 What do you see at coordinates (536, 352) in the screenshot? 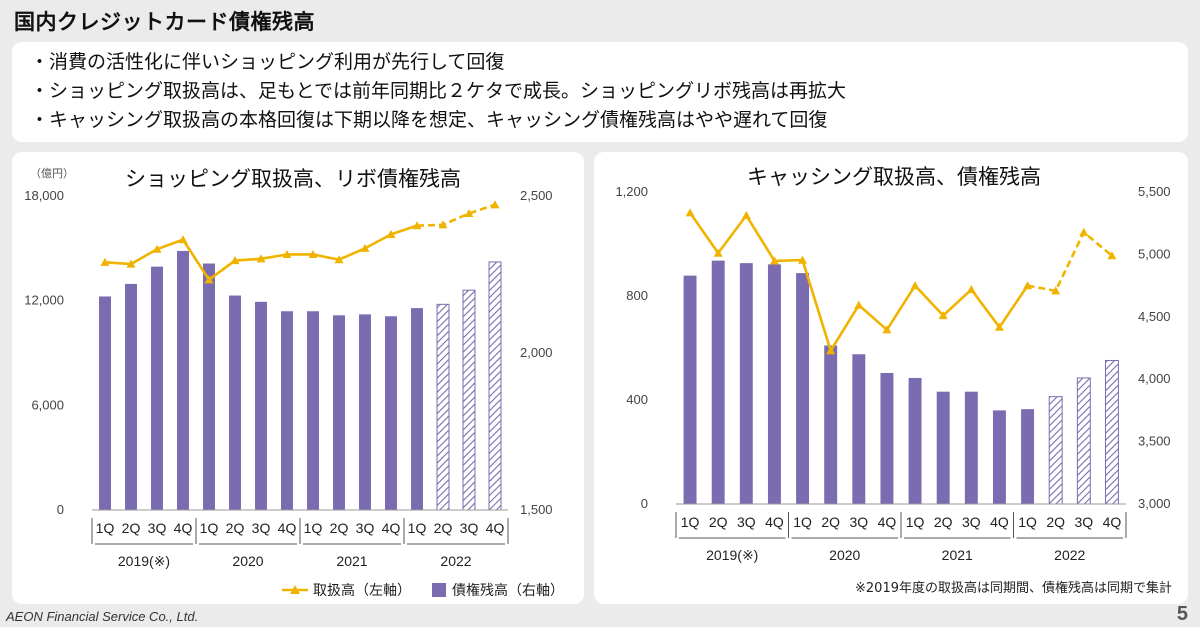
I see `right-axis-tick: 2,000` at bounding box center [536, 352].